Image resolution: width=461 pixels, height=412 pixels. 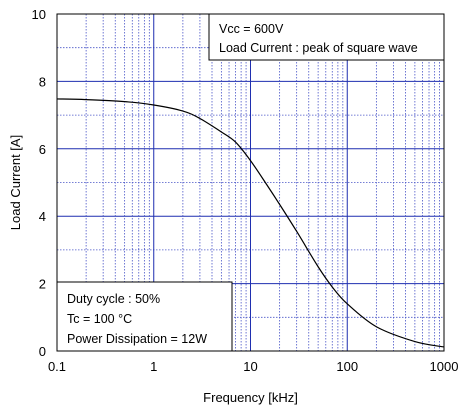 What do you see at coordinates (57, 366) in the screenshot?
I see `x-tick-label: 0.1` at bounding box center [57, 366].